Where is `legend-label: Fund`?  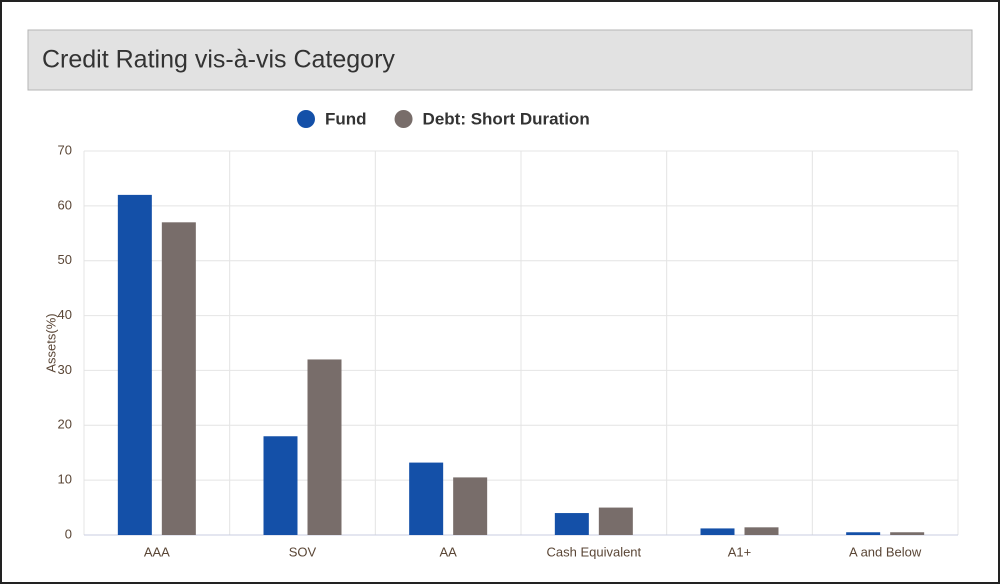 legend-label: Fund is located at coordinates (346, 118).